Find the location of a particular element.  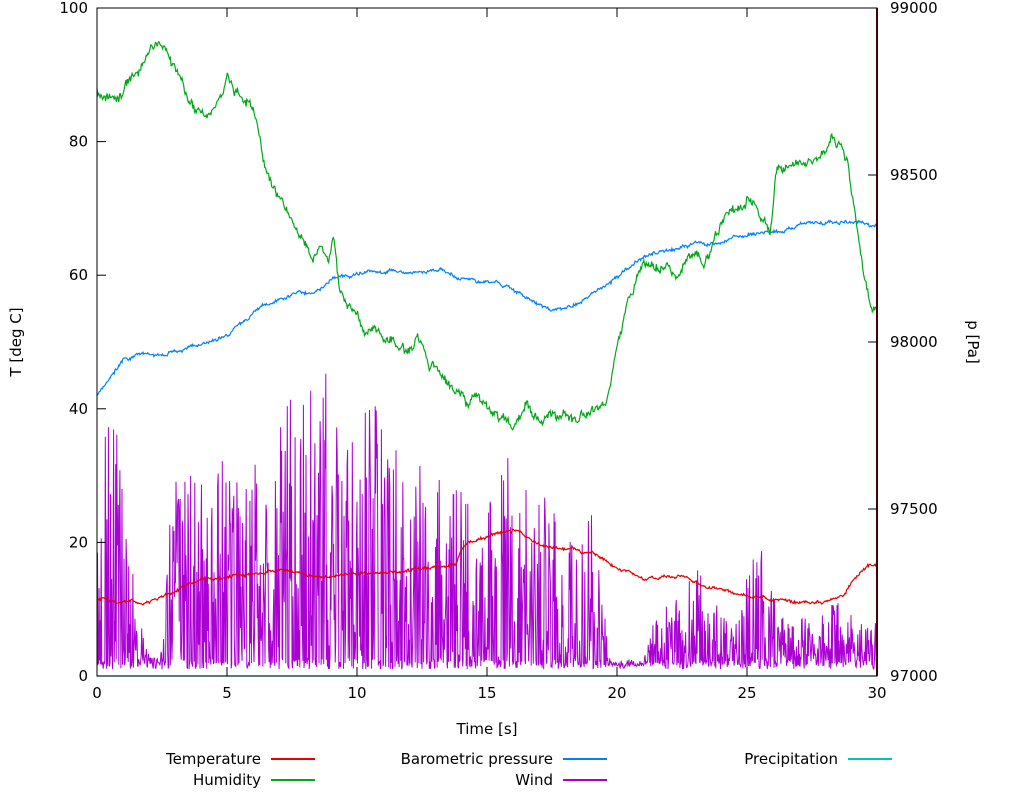

legend-row-2: Humidity Wind is located at coordinates (512, 779).